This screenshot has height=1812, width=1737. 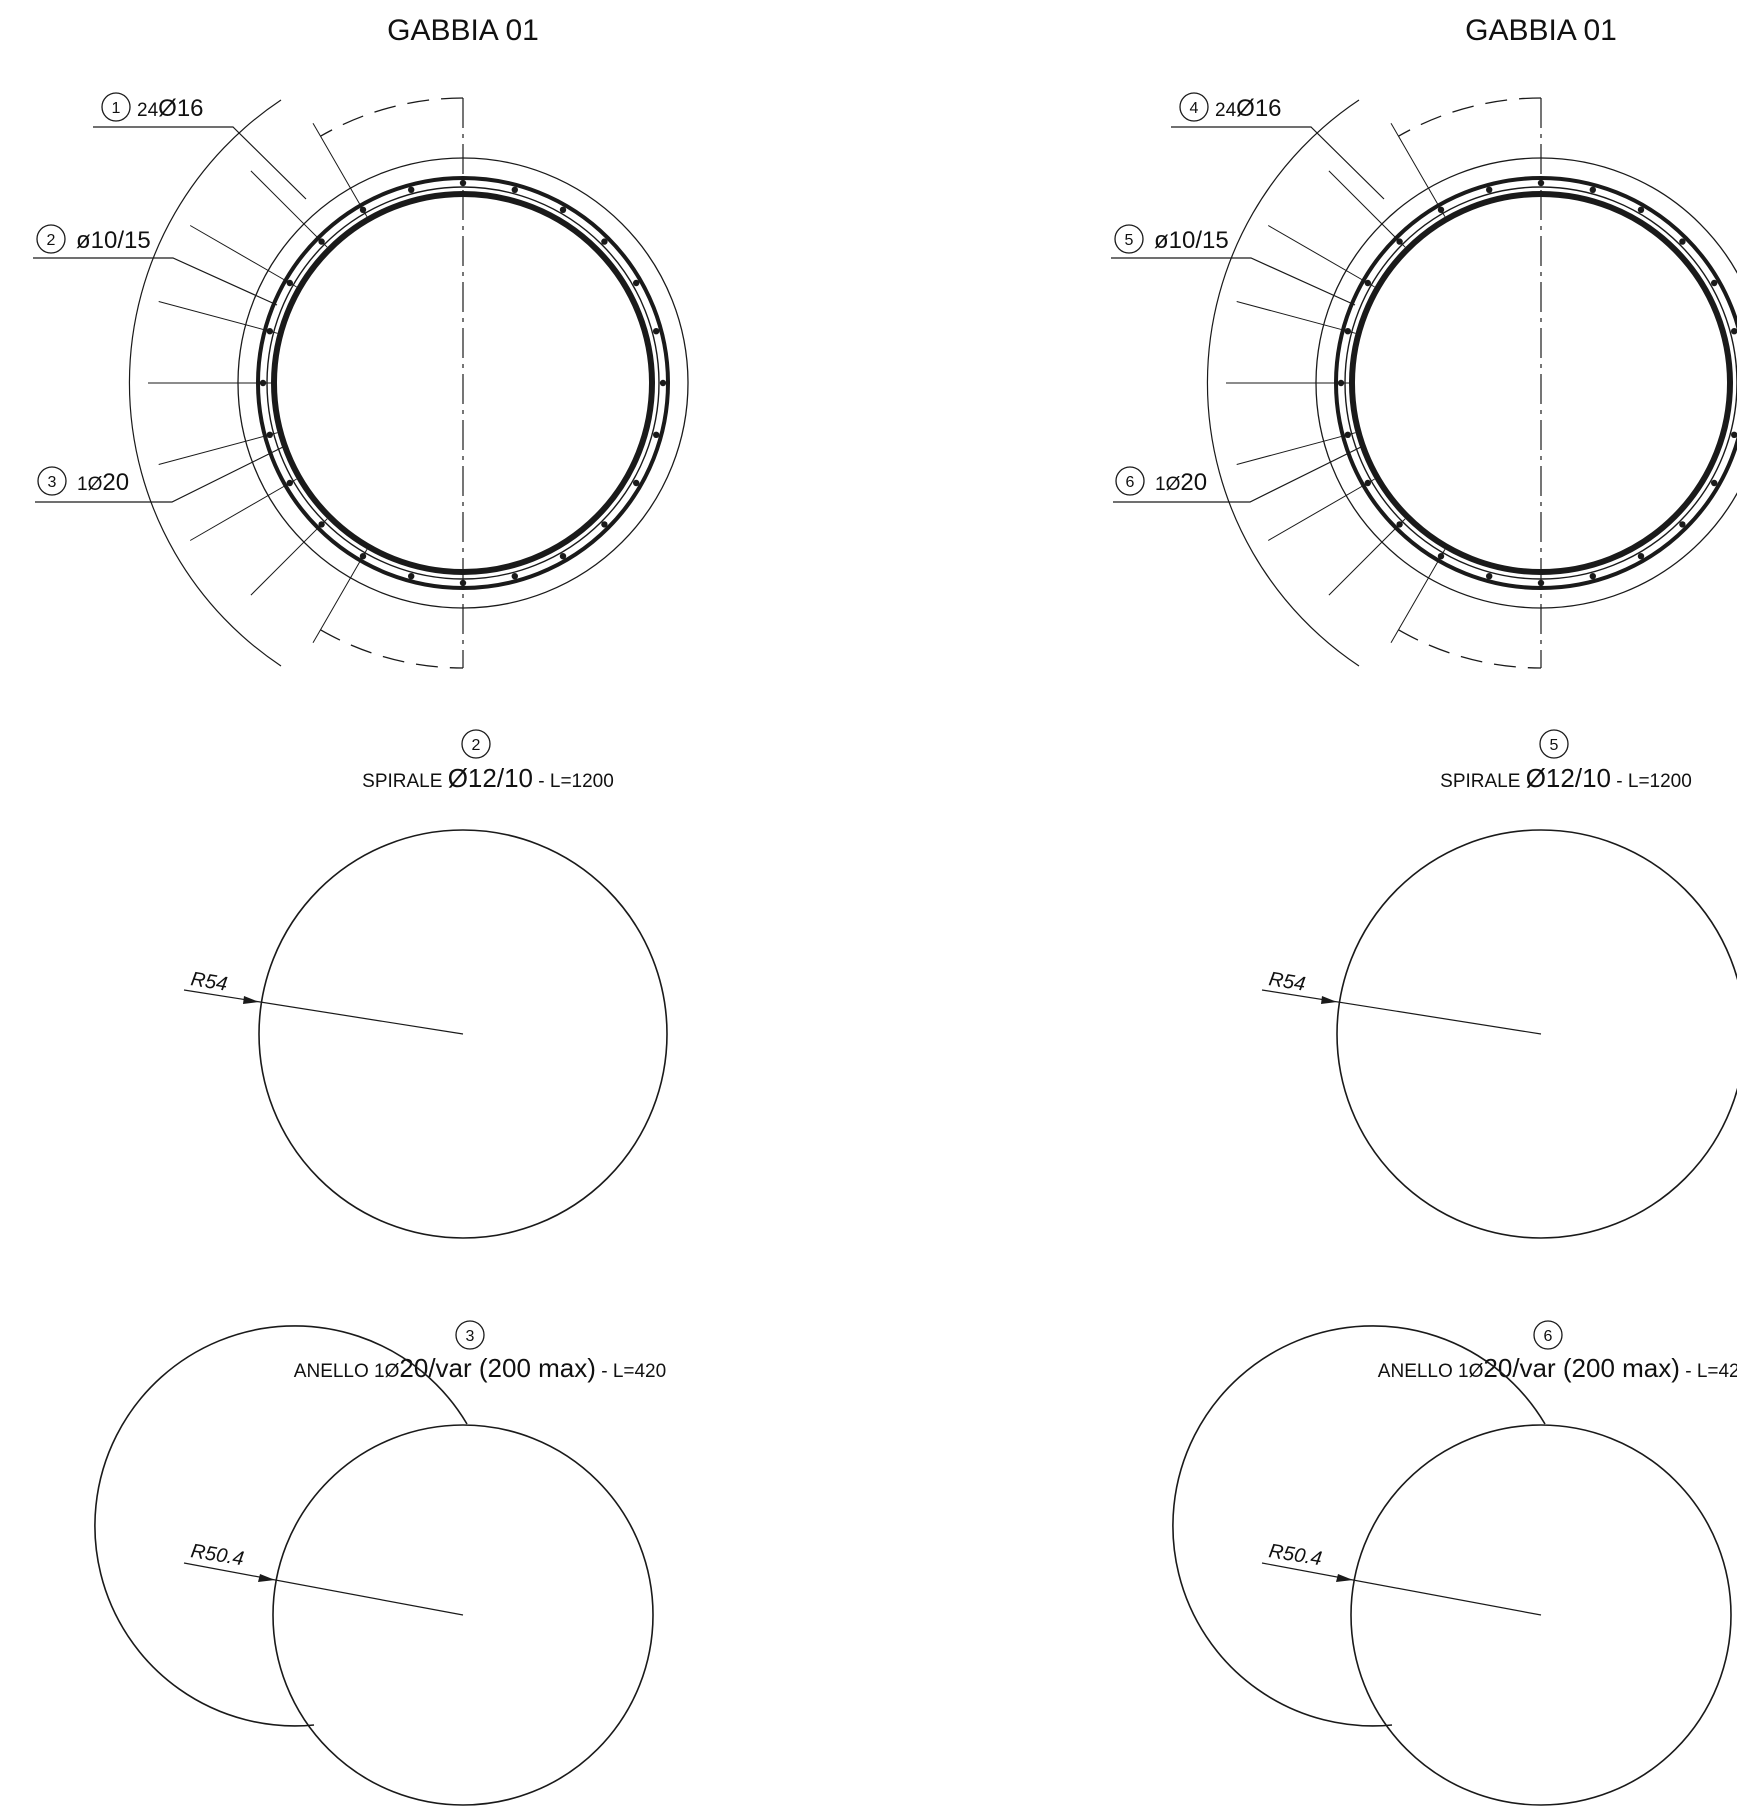 I want to click on detail-number: 6, so click(x=1548, y=1336).